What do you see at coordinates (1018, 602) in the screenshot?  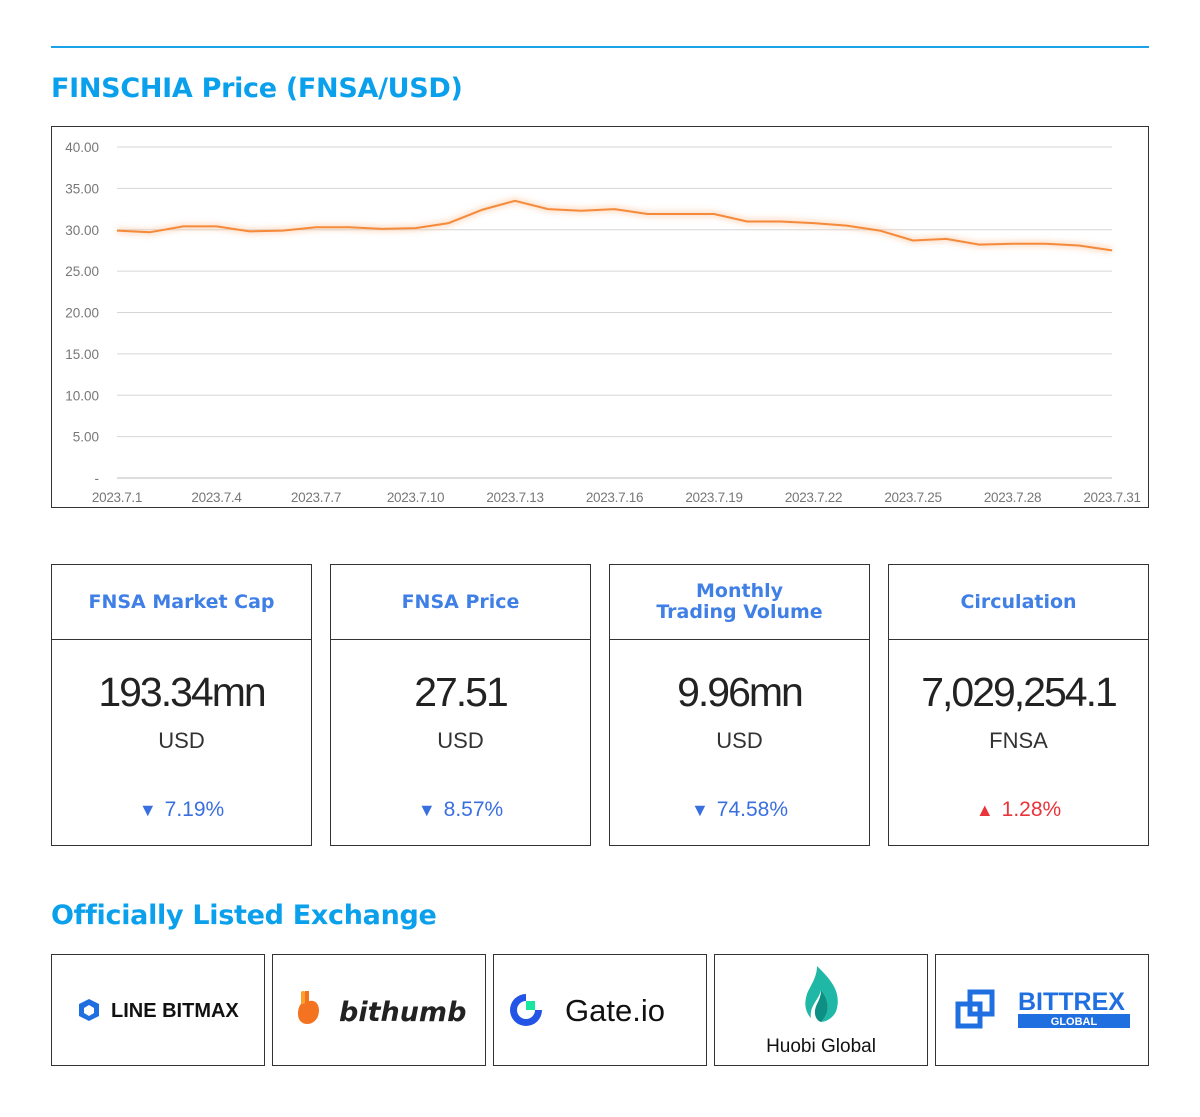 I see `stat-label: Circulation` at bounding box center [1018, 602].